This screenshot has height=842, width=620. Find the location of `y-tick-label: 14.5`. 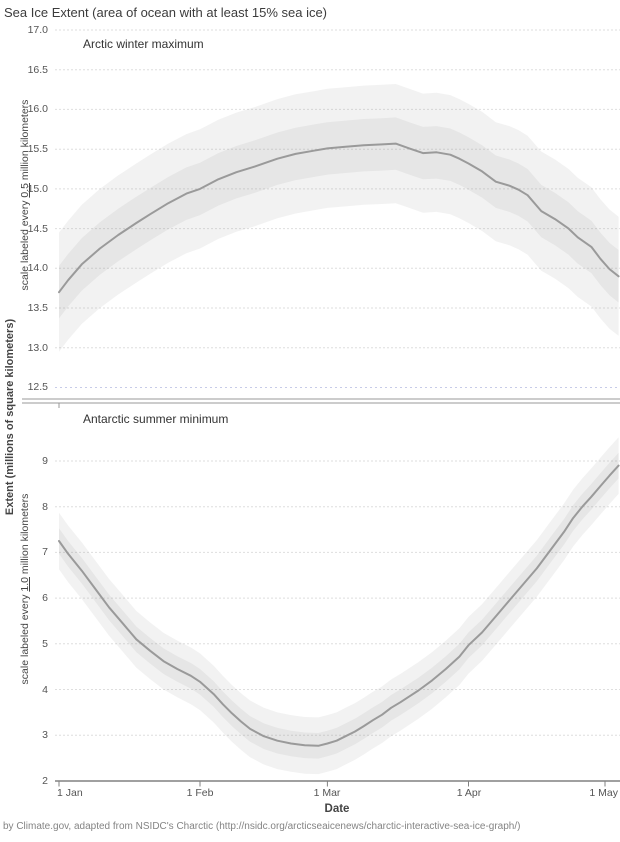

y-tick-label: 14.5 is located at coordinates (37, 229).